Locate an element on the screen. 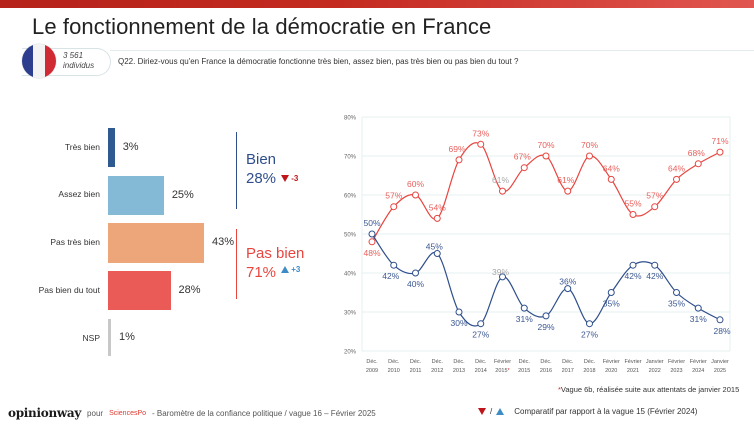  bar-value: 43% is located at coordinates (223, 242).